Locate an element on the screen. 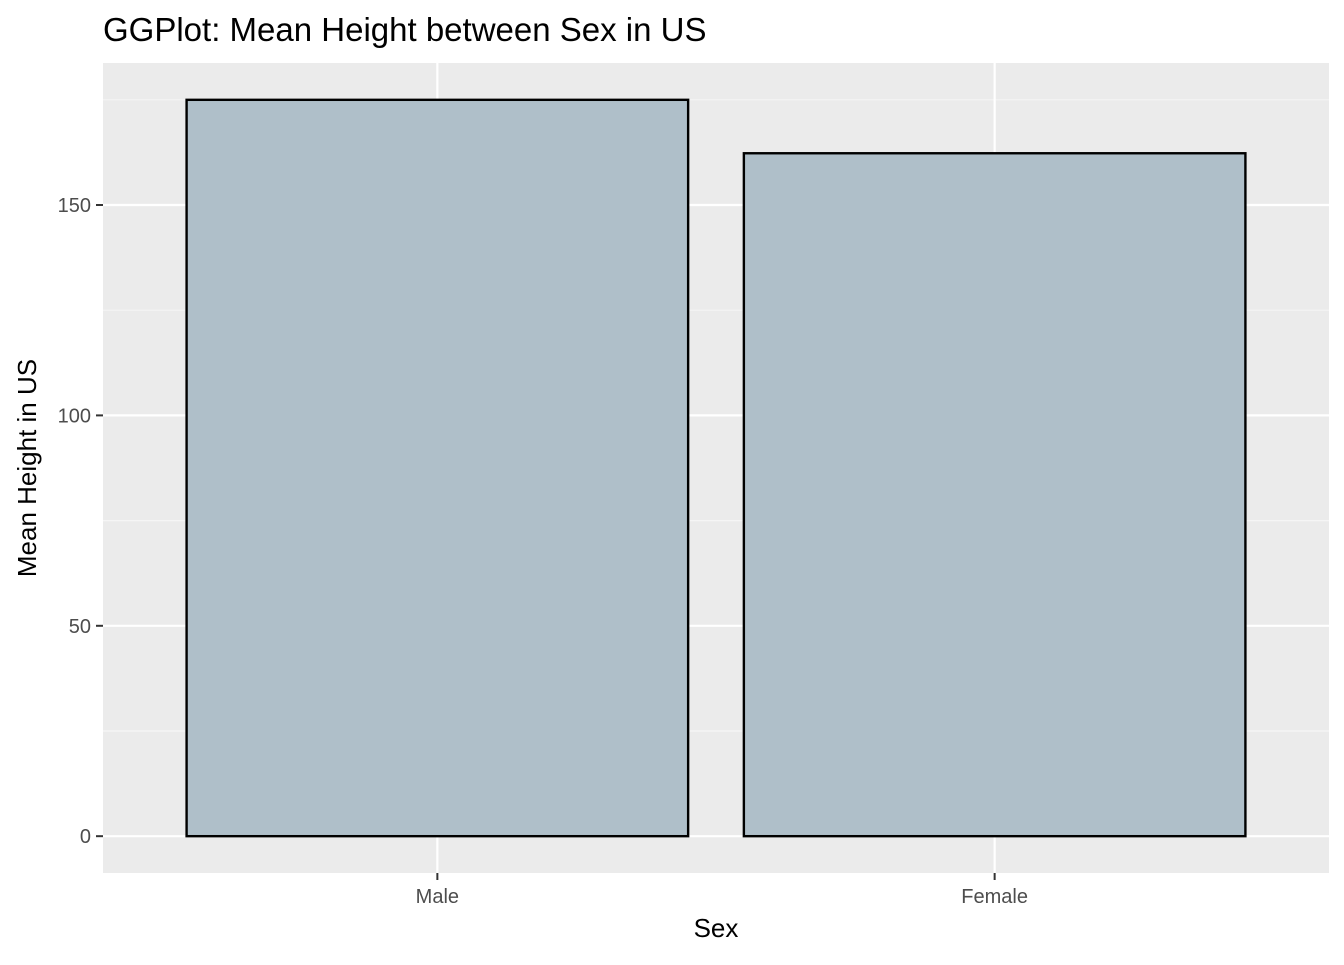 The height and width of the screenshot is (965, 1344). y-tick-label: 150 is located at coordinates (74, 206).